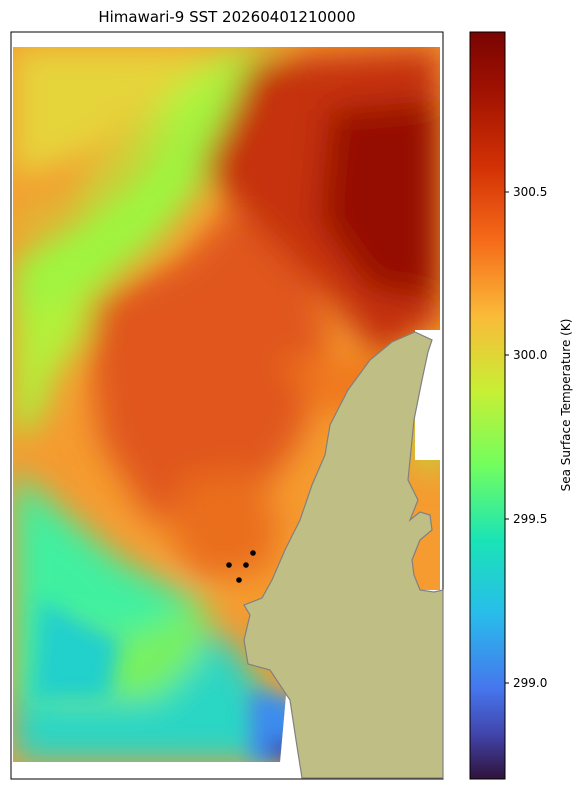 The image size is (585, 789). I want to click on observation-points, so click(241, 566).